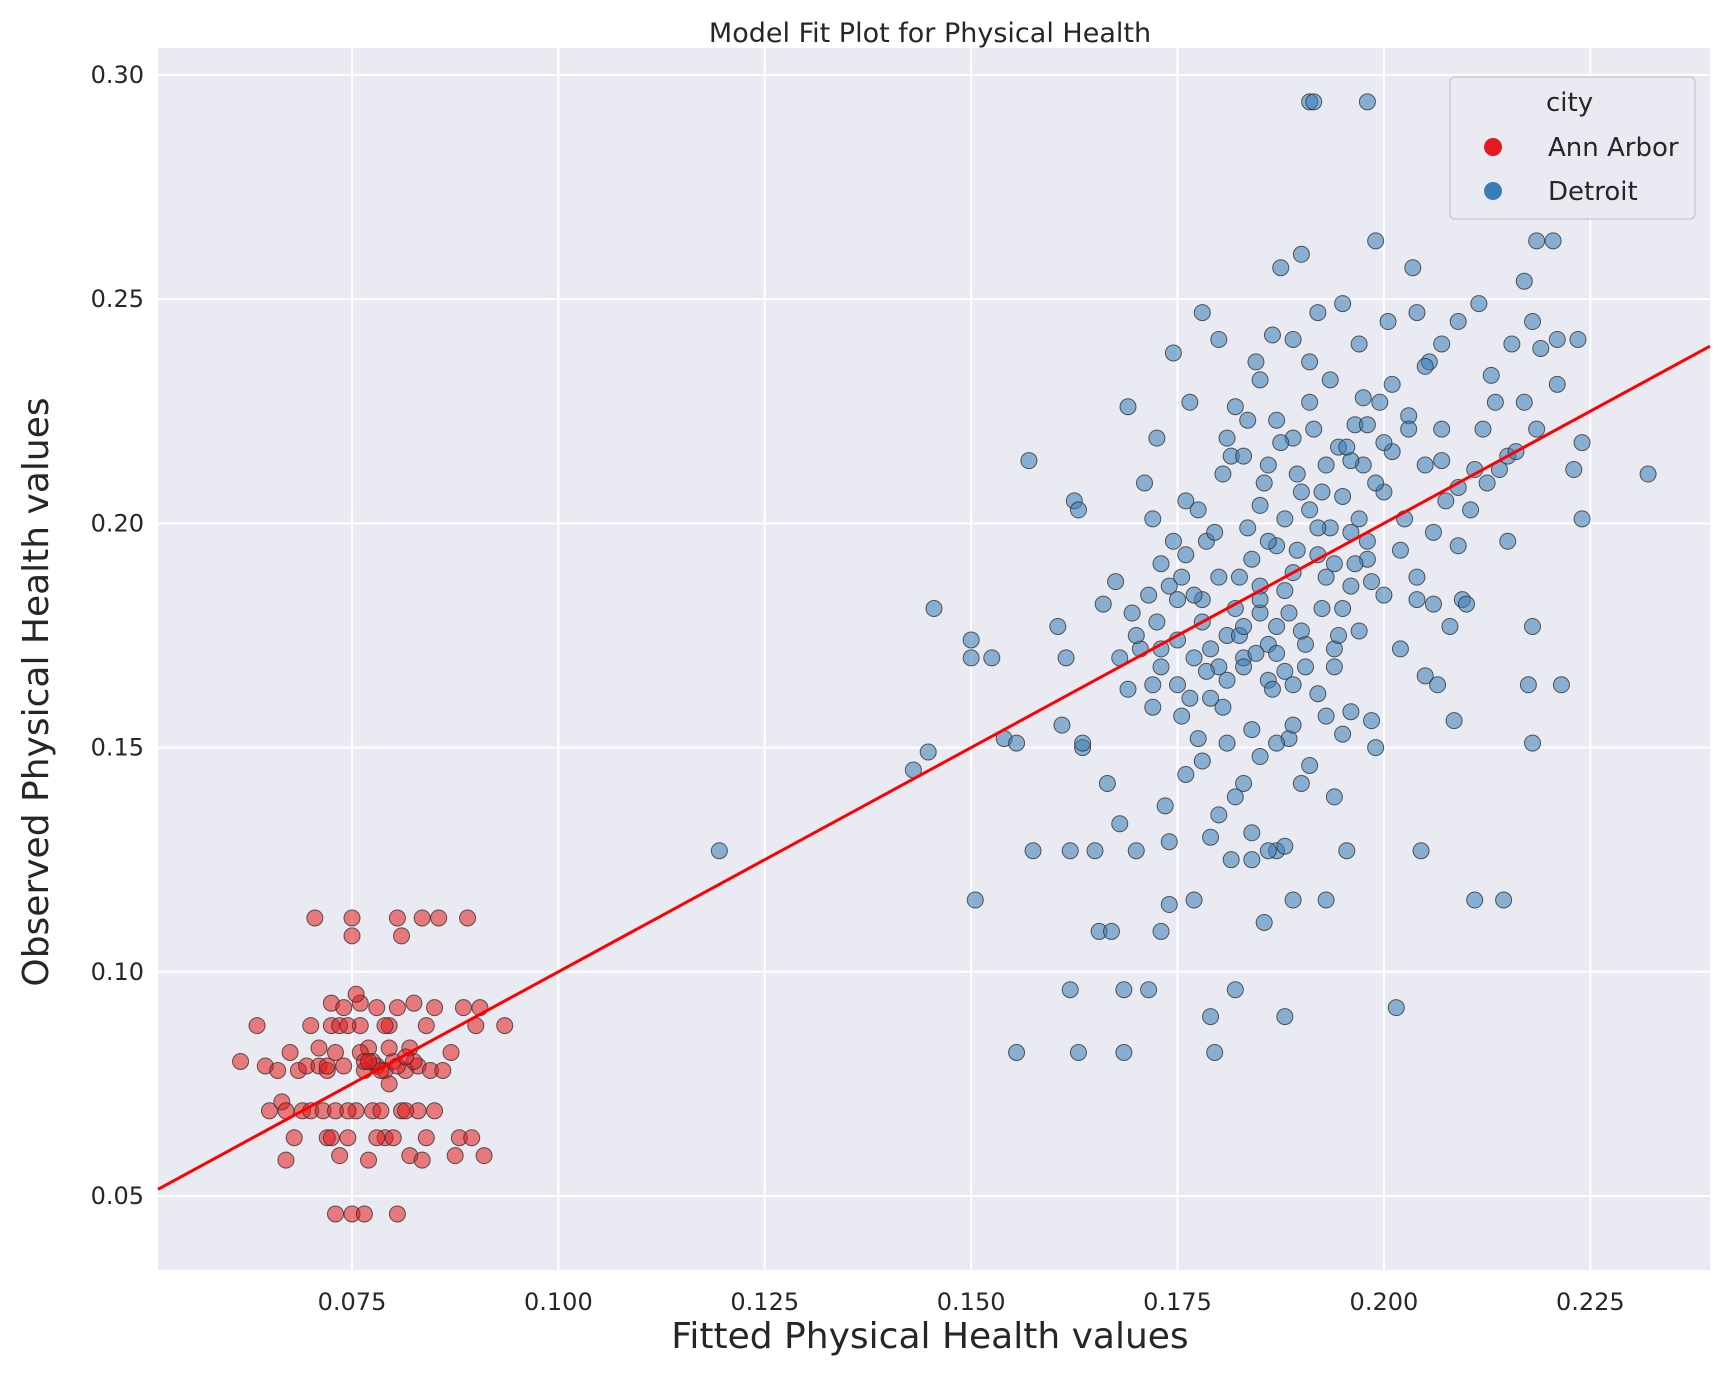 This screenshot has height=1392, width=1725. What do you see at coordinates (1590, 1302) in the screenshot?
I see `x-tick-label: 0.225` at bounding box center [1590, 1302].